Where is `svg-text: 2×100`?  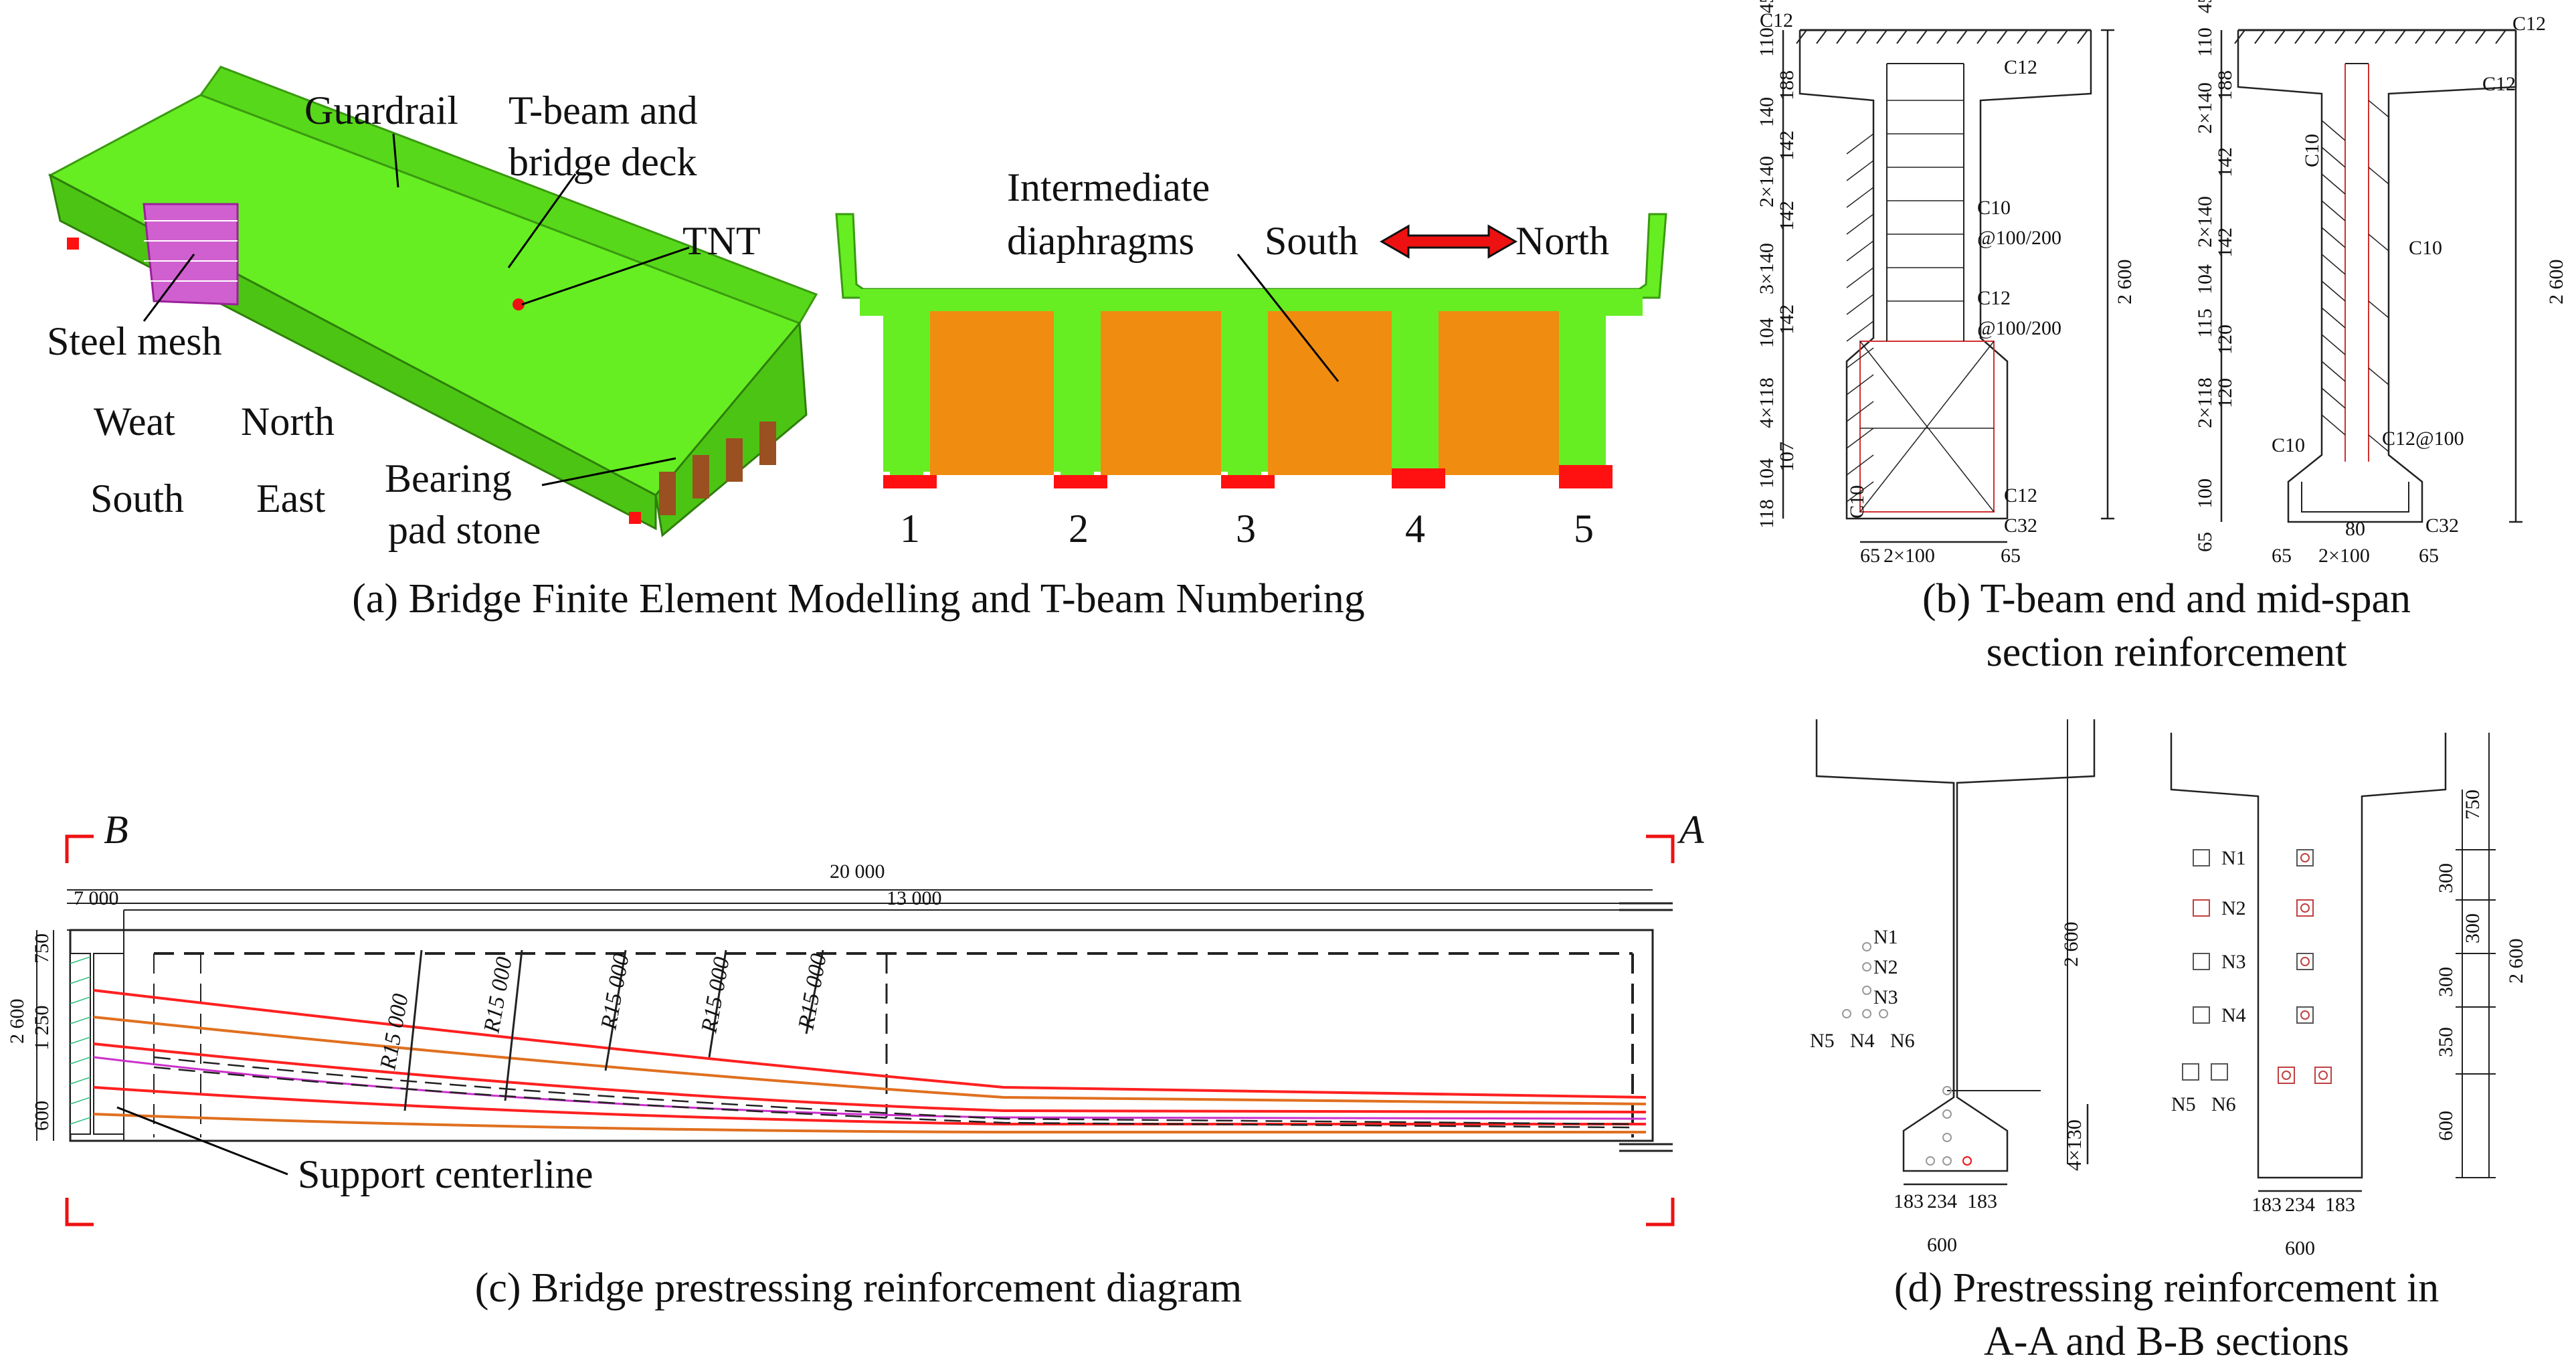
svg-text: 2×100 is located at coordinates (2344, 556).